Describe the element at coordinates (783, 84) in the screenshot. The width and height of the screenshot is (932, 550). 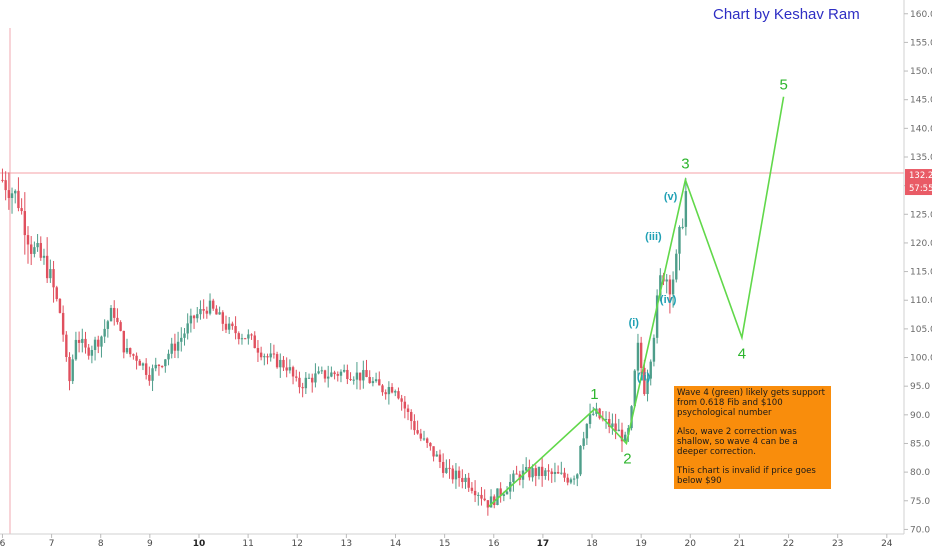
I see `wave-label-5: 5` at that location.